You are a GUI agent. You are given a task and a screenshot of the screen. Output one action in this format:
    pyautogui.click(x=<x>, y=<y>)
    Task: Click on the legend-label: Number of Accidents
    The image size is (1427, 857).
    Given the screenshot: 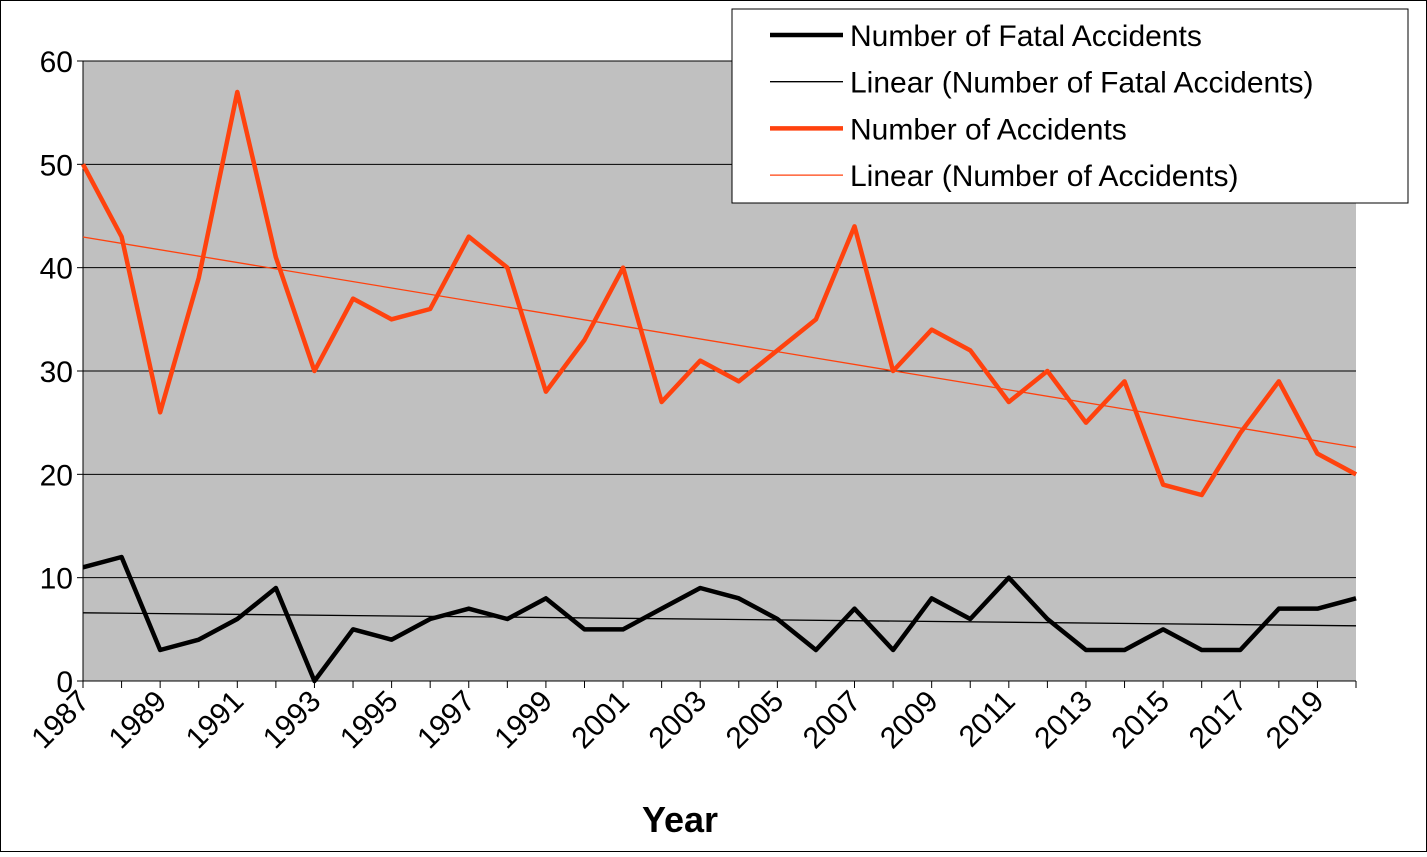 What is the action you would take?
    pyautogui.click(x=988, y=129)
    